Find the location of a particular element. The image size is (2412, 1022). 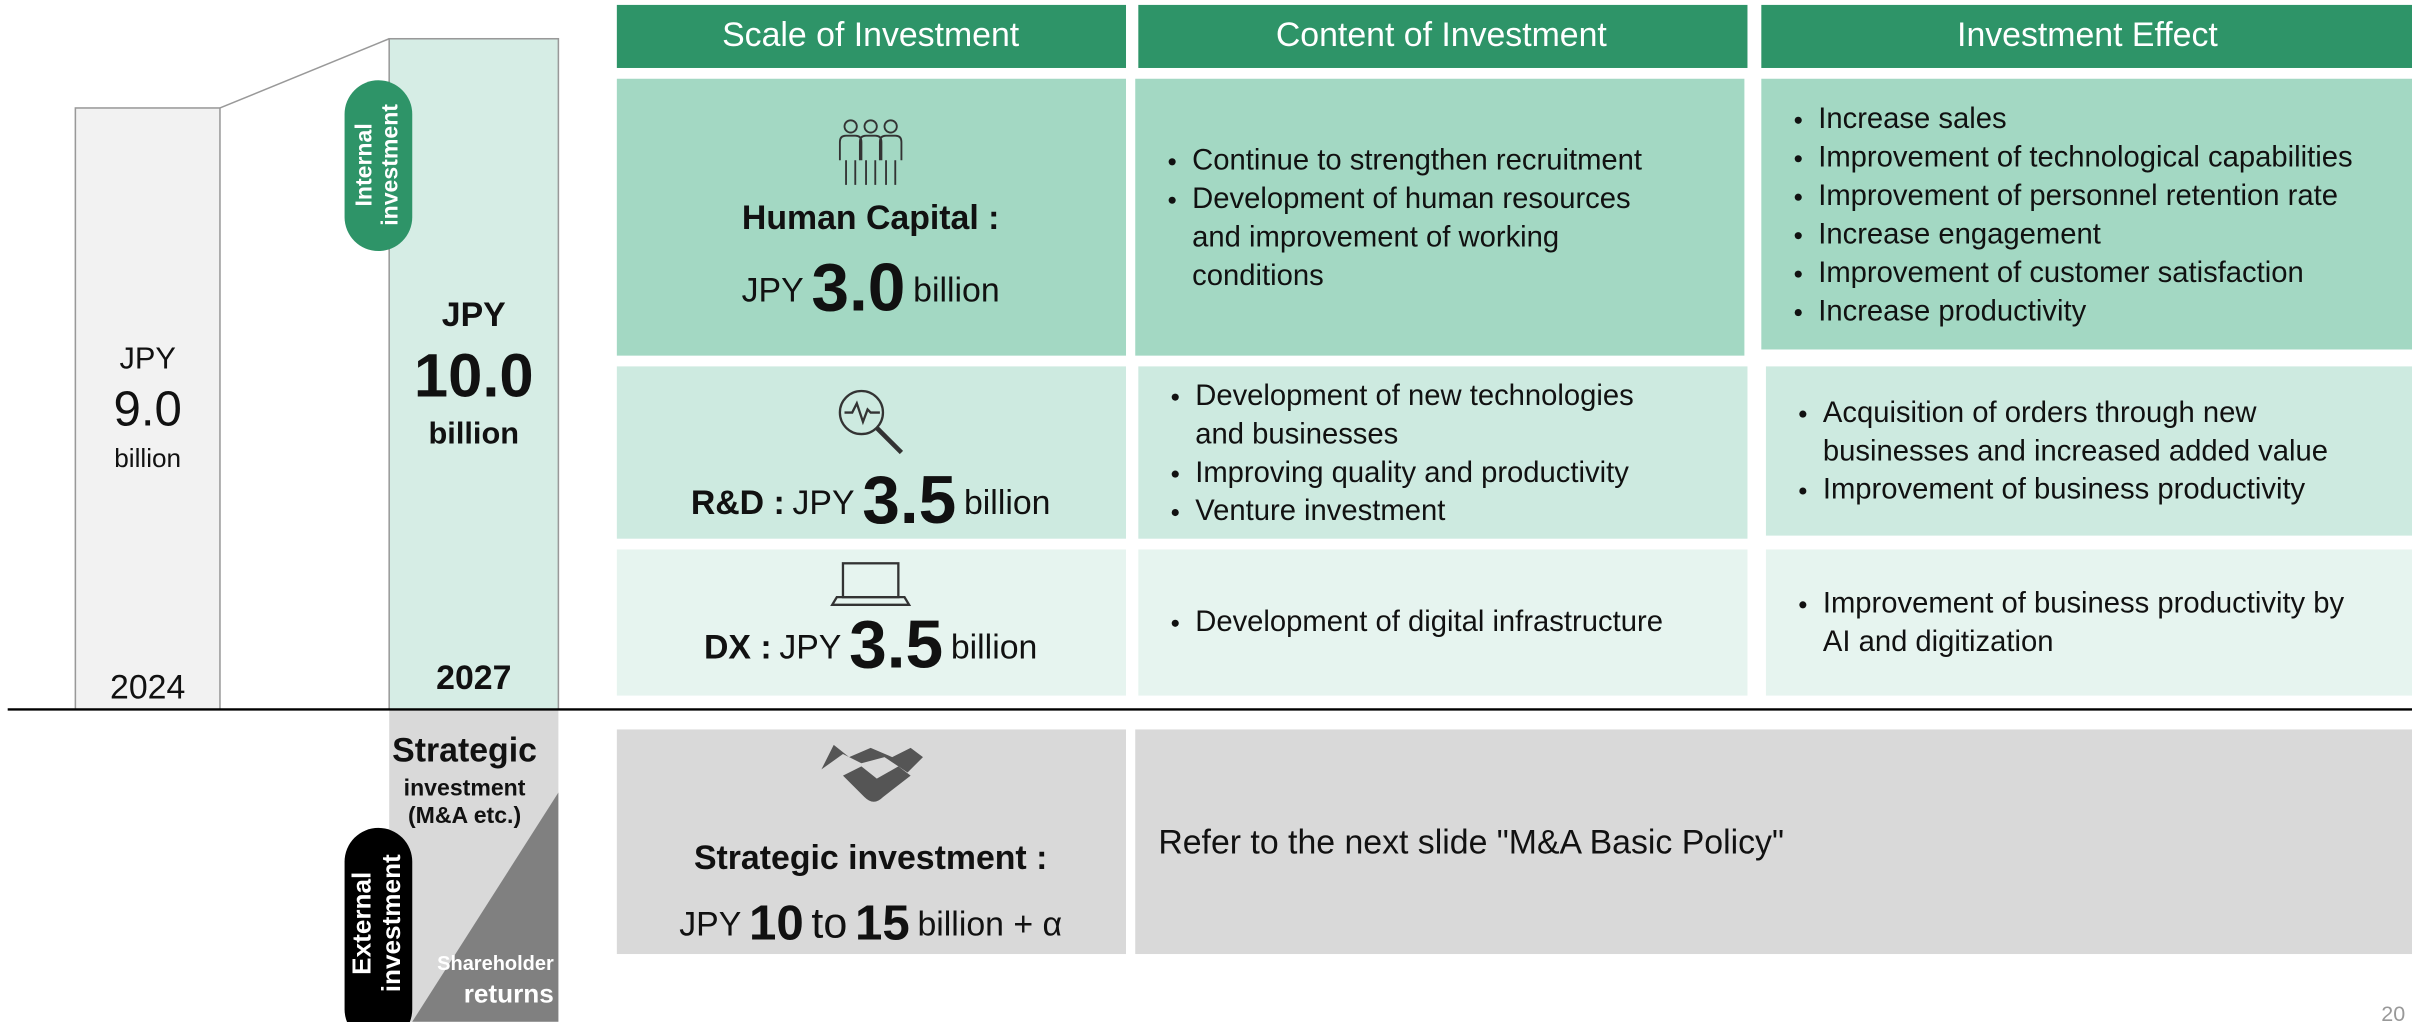

text-part: billion + α is located at coordinates (989, 924).